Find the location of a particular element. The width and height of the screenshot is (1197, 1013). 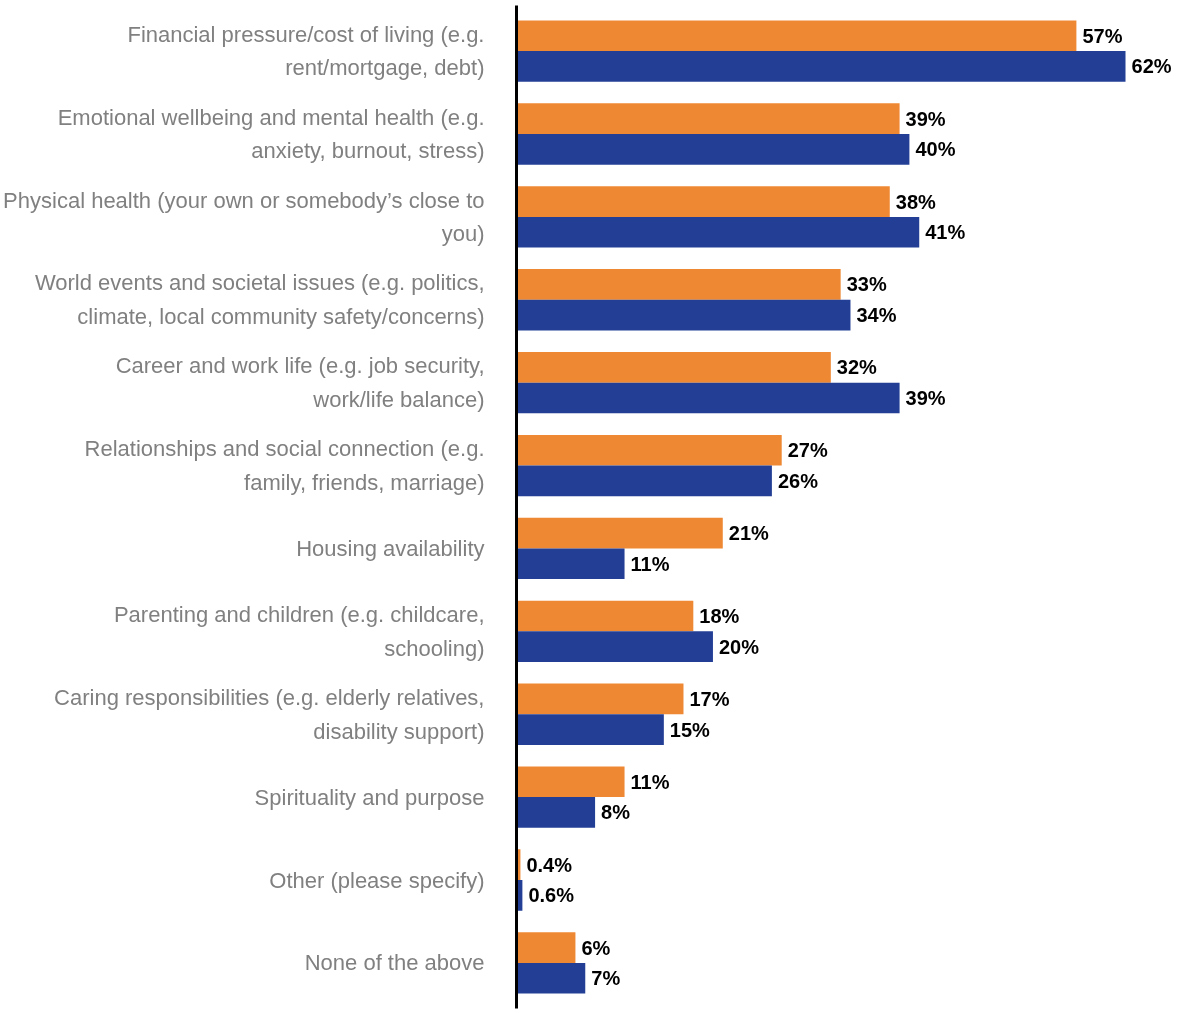

y-tick-label: Spirituality and purpose is located at coordinates (369, 797).